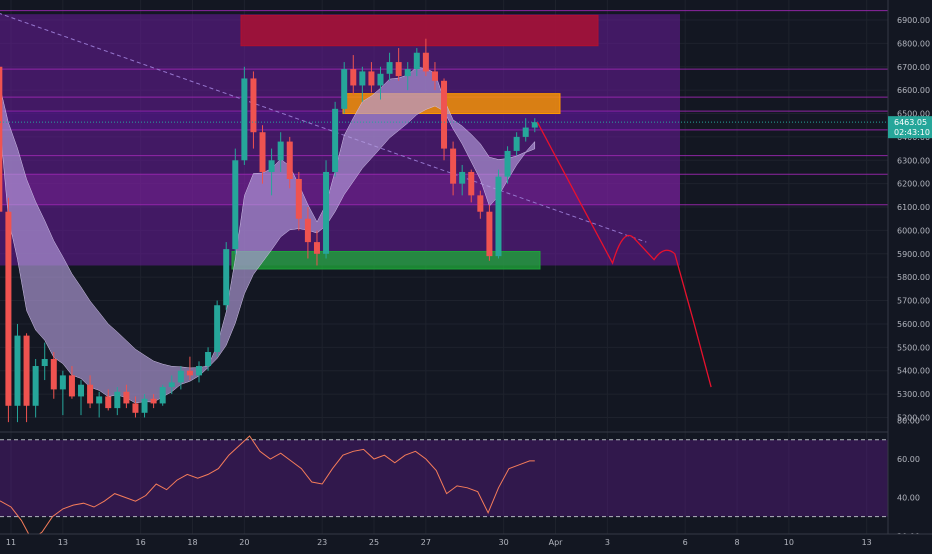 The height and width of the screenshot is (554, 932). Describe the element at coordinates (913, 277) in the screenshot. I see `price-tick-label: 5800.00` at that location.